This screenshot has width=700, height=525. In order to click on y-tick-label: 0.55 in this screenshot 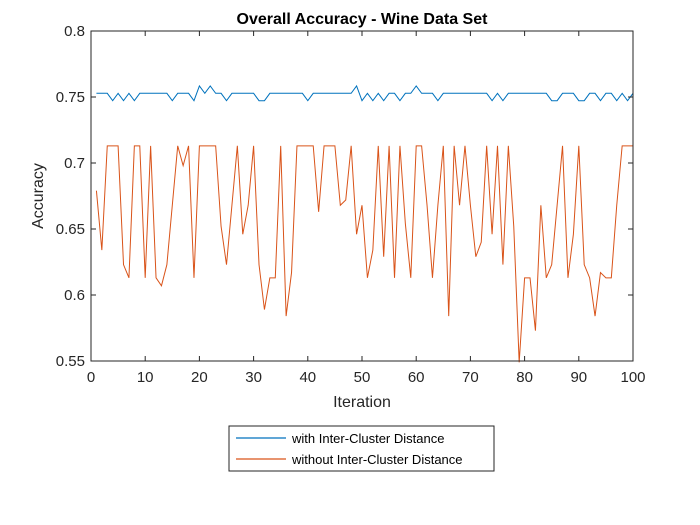, I will do `click(70, 361)`.